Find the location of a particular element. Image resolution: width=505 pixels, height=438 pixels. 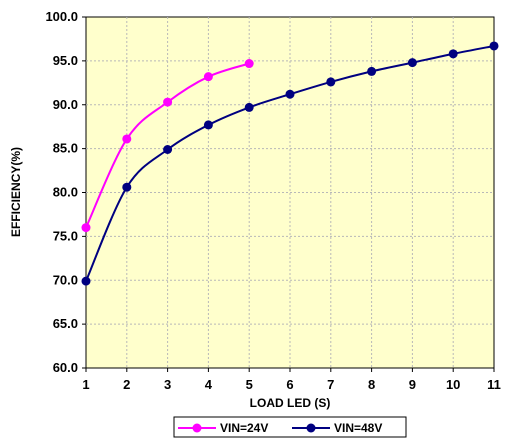

y-axis-ticks: 60.0 65.0 70.0 75.0 80.0 85.0 90.0 95.0 100.0 is located at coordinates (65, 192).